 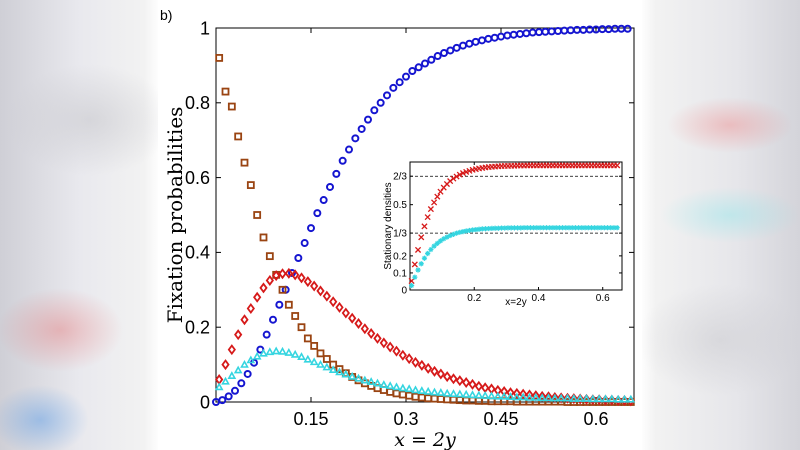 What do you see at coordinates (205, 28) in the screenshot?
I see `y-tick-label: 1` at bounding box center [205, 28].